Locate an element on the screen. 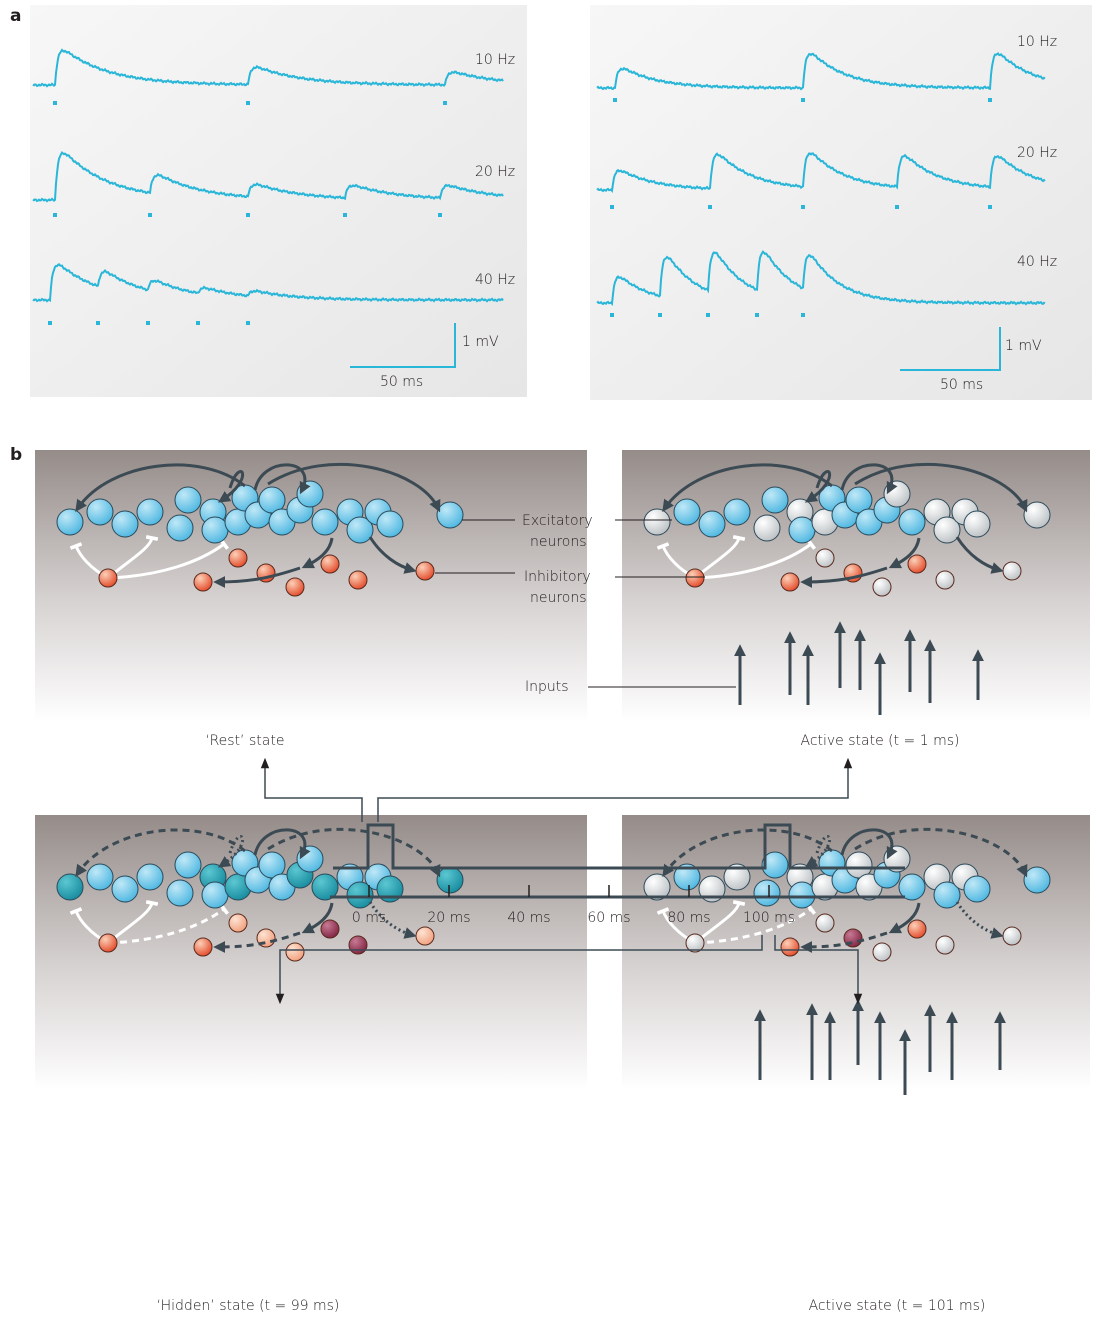 The height and width of the screenshot is (1321, 1096). pulse-train is located at coordinates (619, 846).